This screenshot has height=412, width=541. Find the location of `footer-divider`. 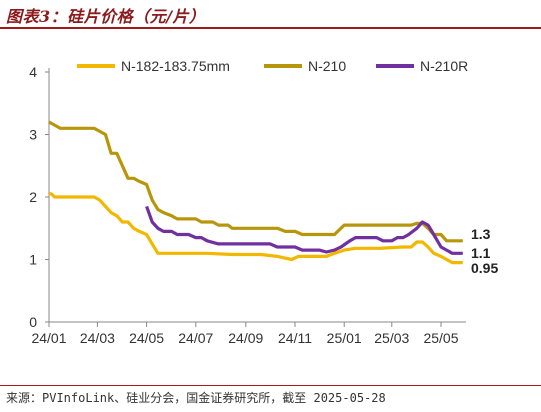

footer-divider is located at coordinates (270, 385).